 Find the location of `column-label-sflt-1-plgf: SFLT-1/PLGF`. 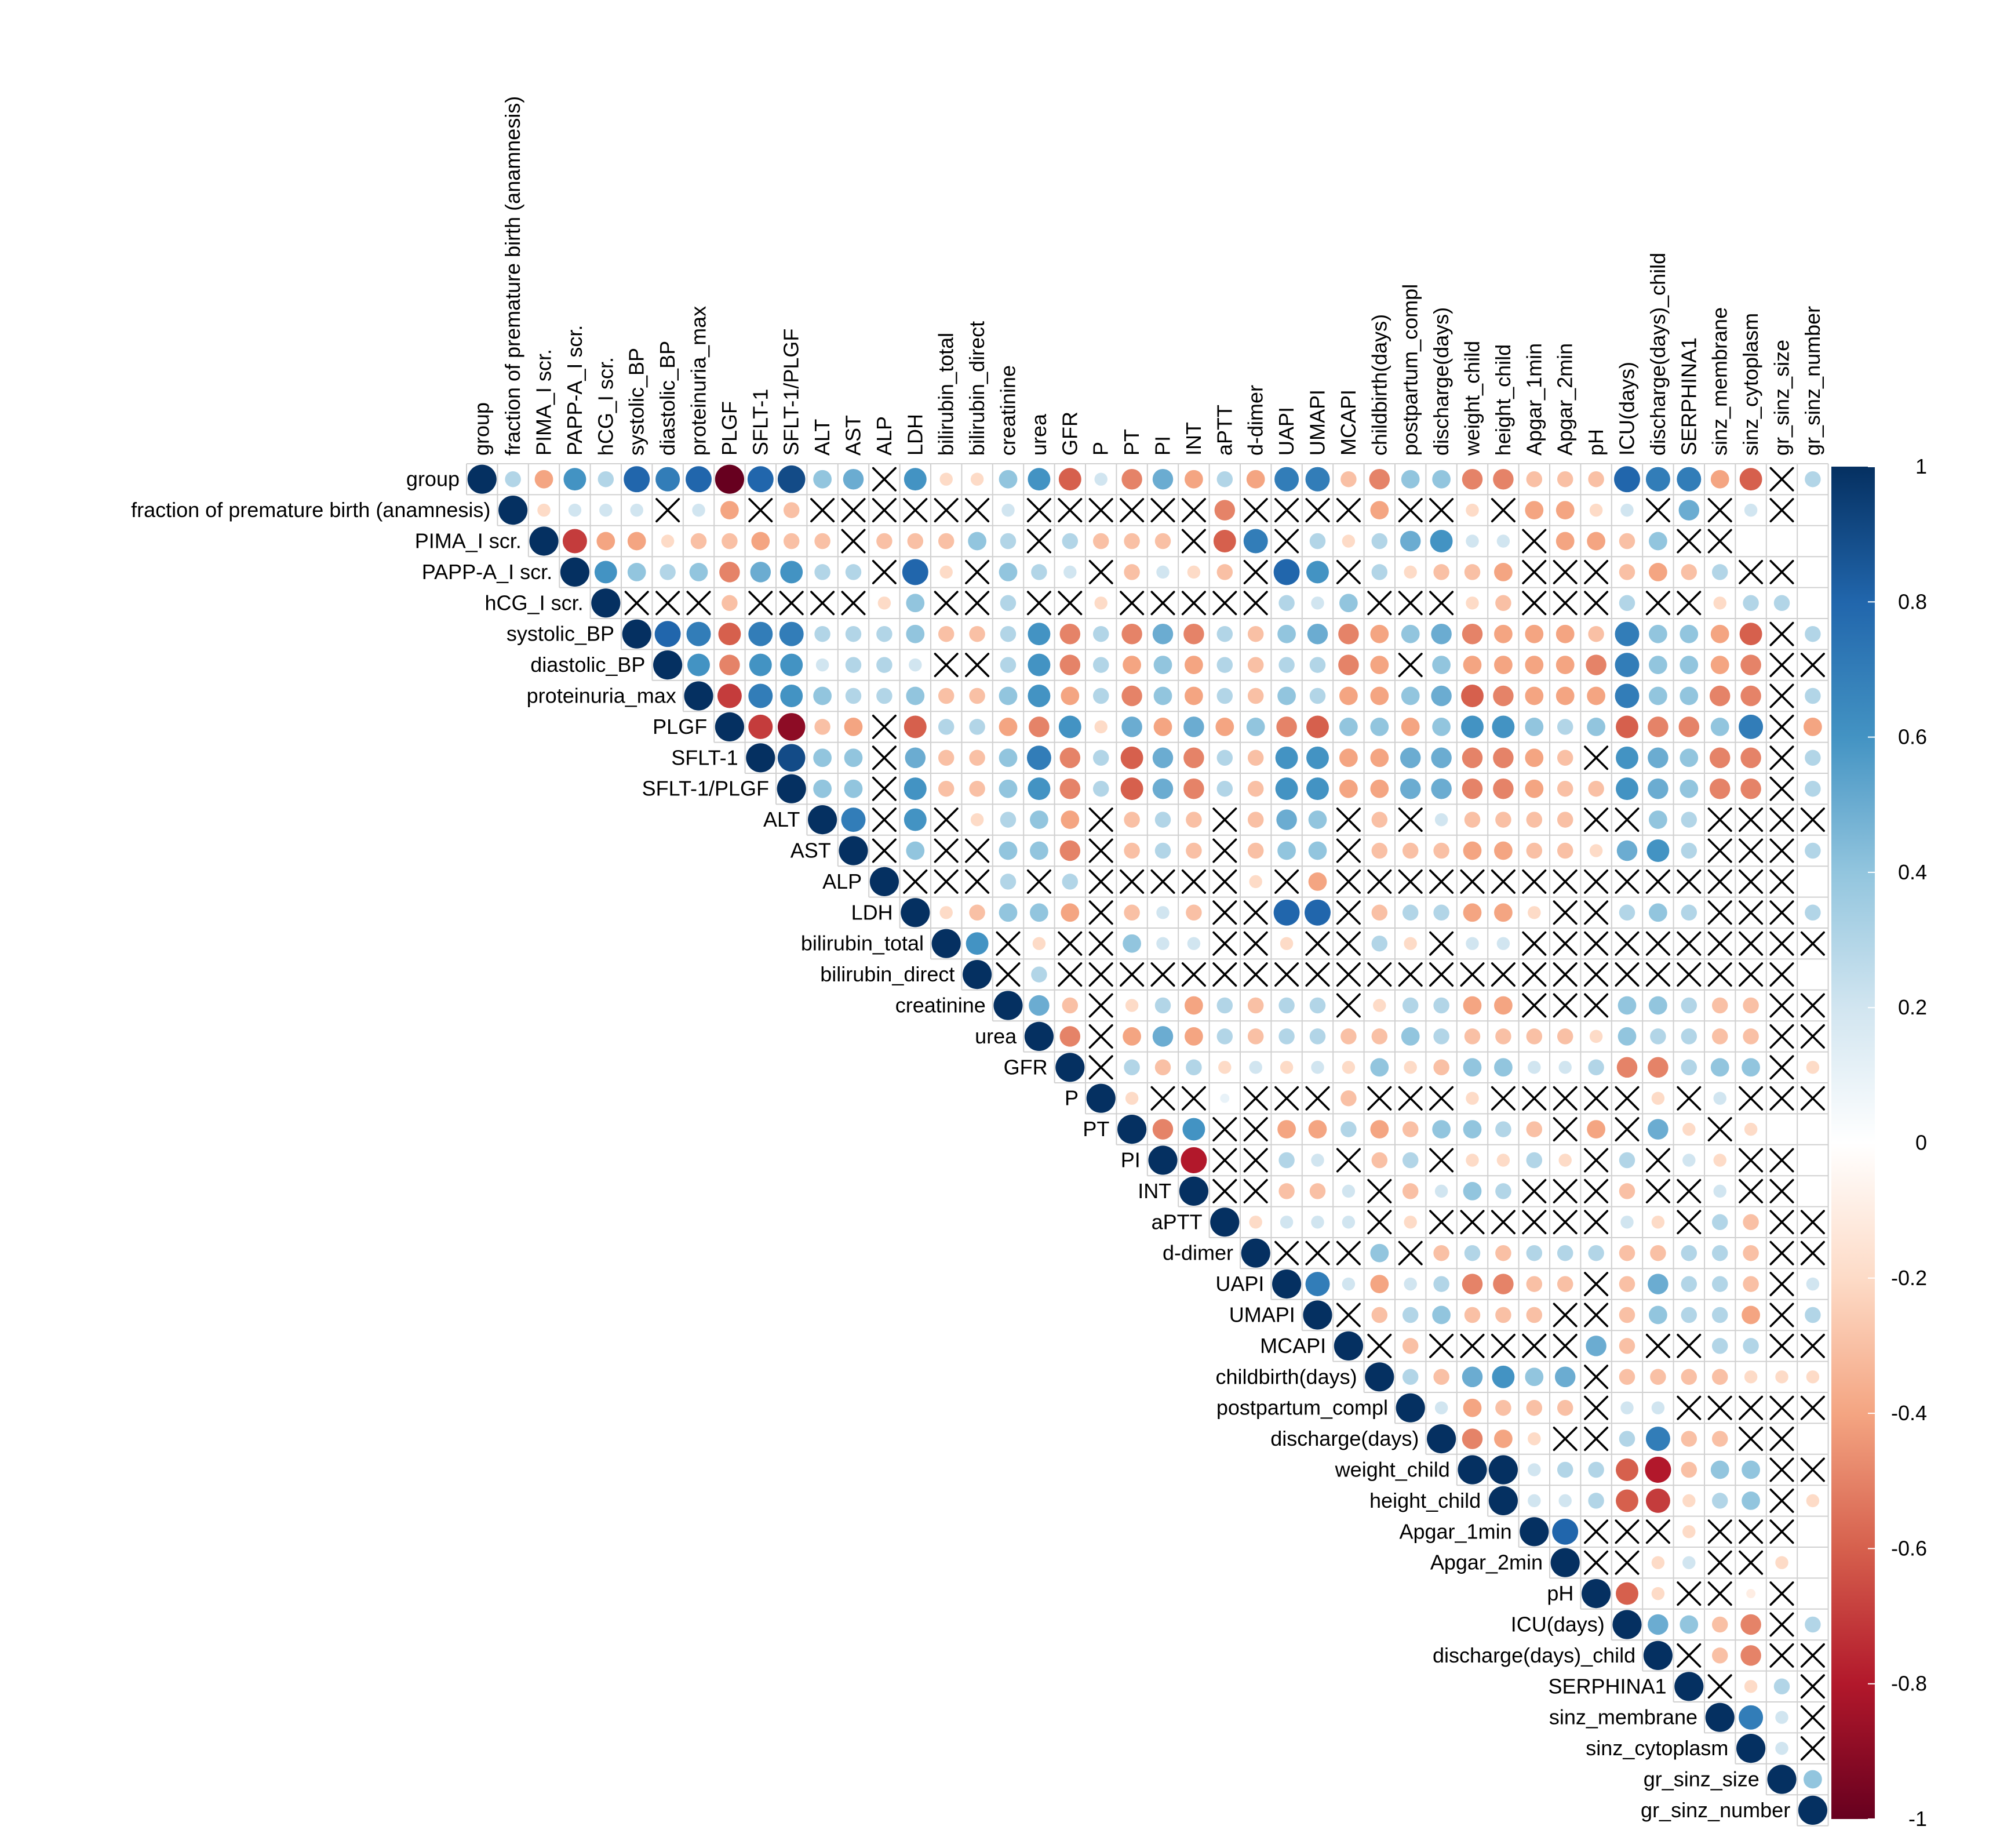

column-label-sflt-1-plgf: SFLT-1/PLGF is located at coordinates (791, 392).